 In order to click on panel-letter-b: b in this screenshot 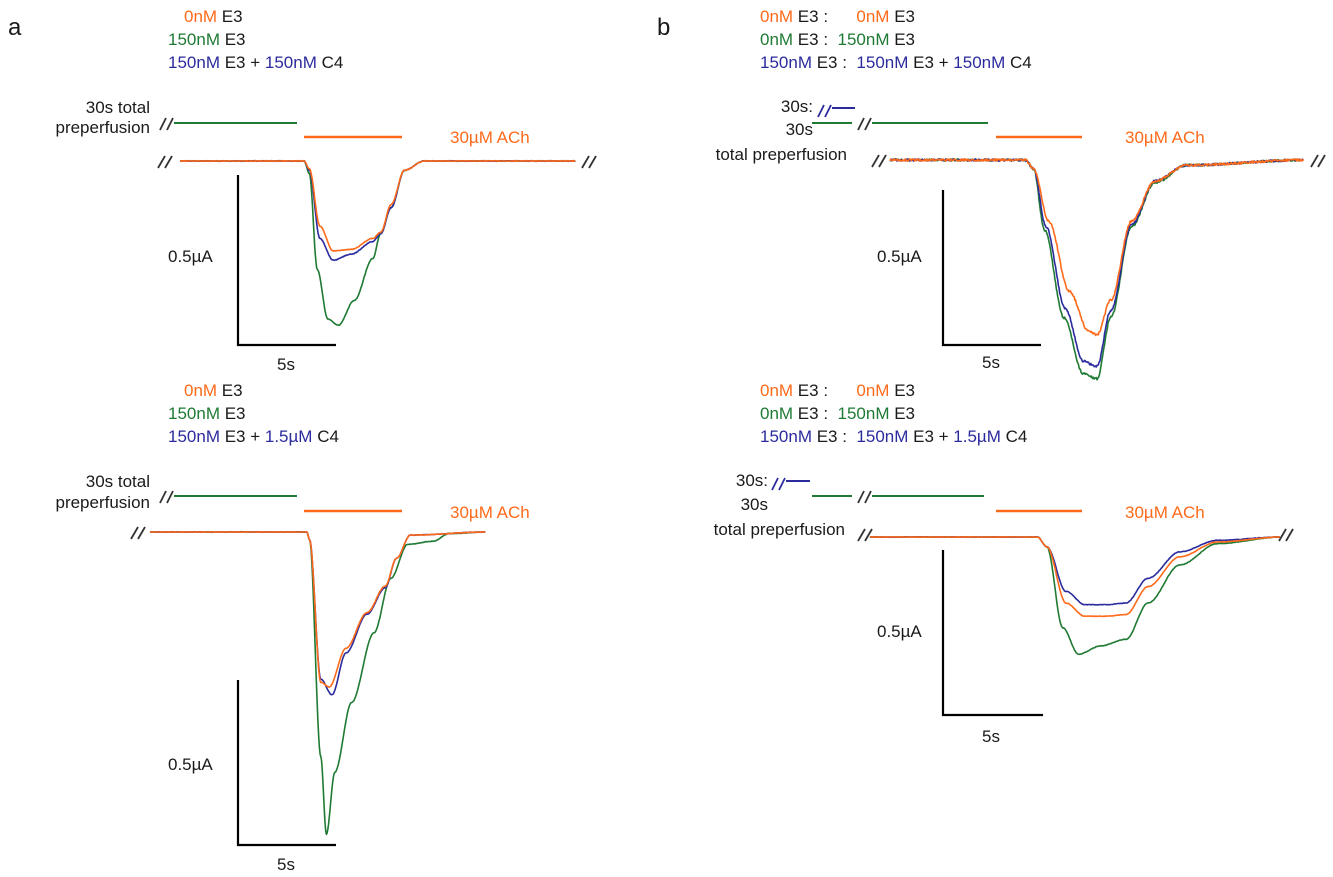, I will do `click(663, 27)`.